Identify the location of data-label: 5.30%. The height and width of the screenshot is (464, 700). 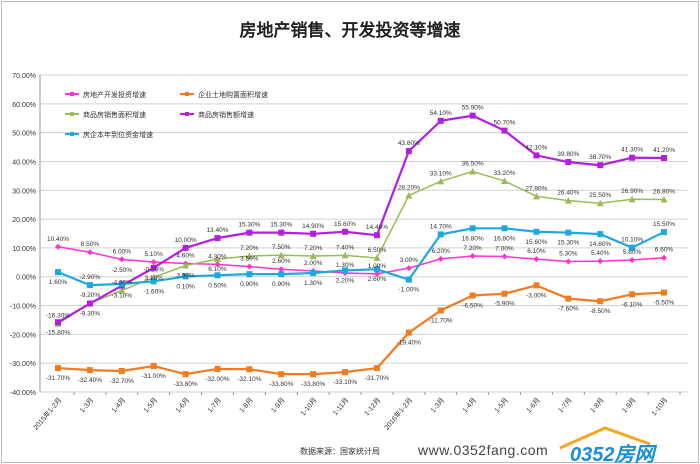
(568, 253).